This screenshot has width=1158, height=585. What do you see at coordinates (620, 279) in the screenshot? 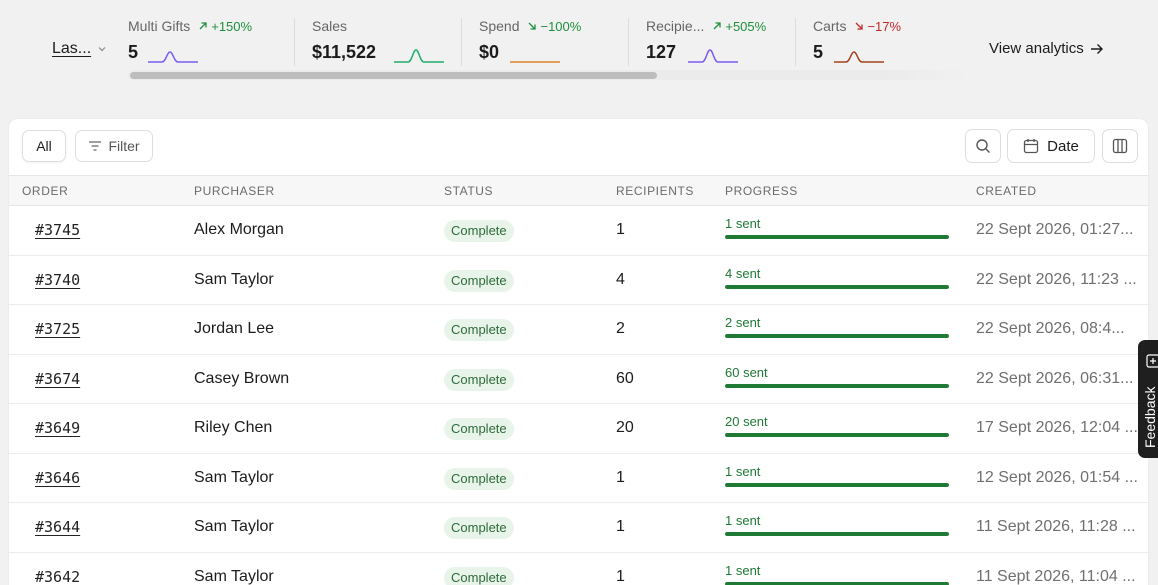
I see `recipients-count: 4` at bounding box center [620, 279].